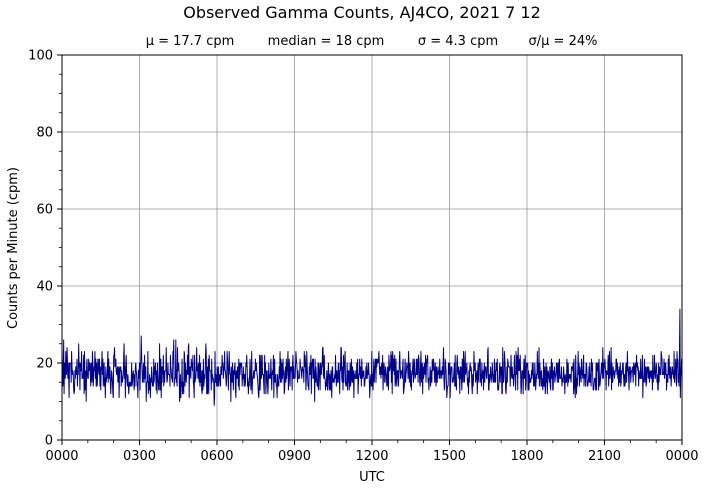 This screenshot has width=705, height=489. What do you see at coordinates (216, 456) in the screenshot?
I see `x-tick-label: 0600` at bounding box center [216, 456].